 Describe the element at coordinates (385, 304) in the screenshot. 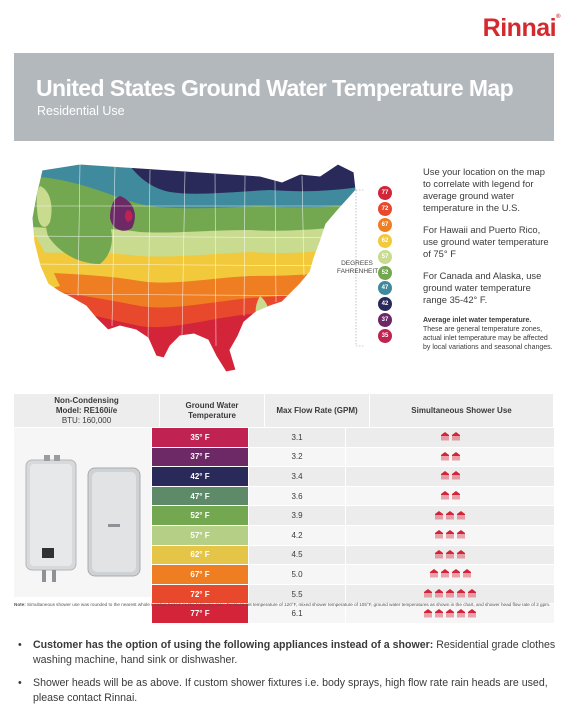

I see `legend-dot-42: 42` at that location.